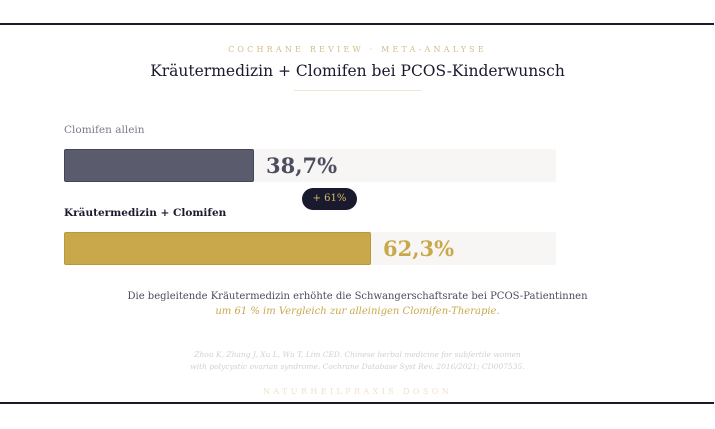  I want to click on row-label-treatment: Kräutermedizin + Clomifen, so click(145, 213).